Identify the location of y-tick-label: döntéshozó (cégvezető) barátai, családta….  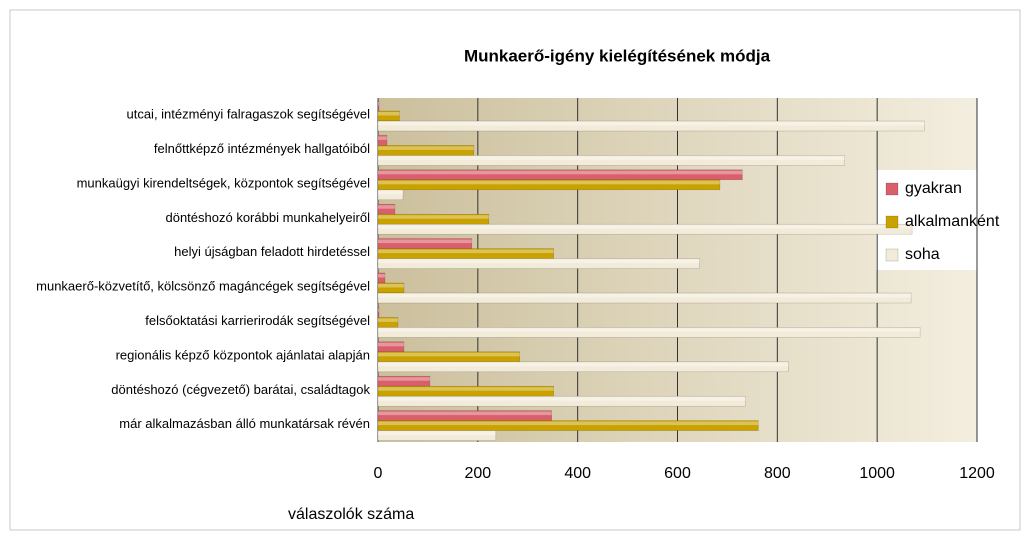
(240, 389).